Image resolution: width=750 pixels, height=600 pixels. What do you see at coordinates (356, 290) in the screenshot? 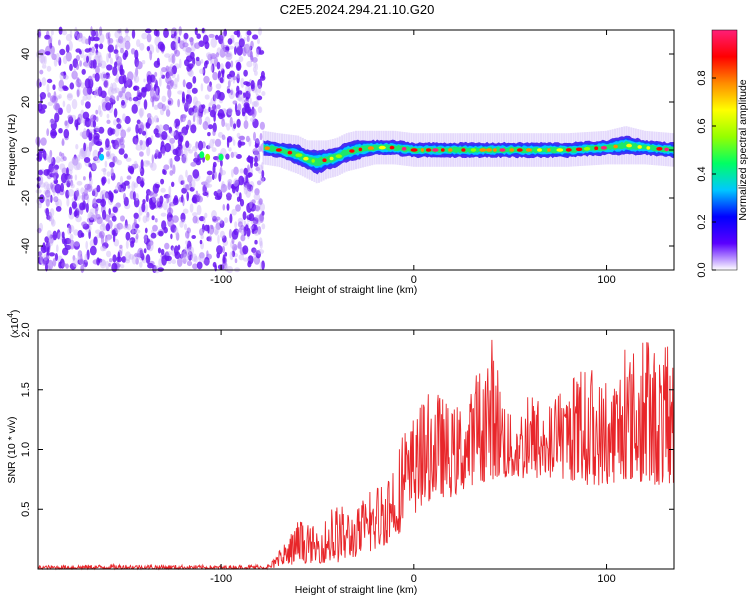
I see `spectrogram-x-label: Height of straight line (km)` at bounding box center [356, 290].